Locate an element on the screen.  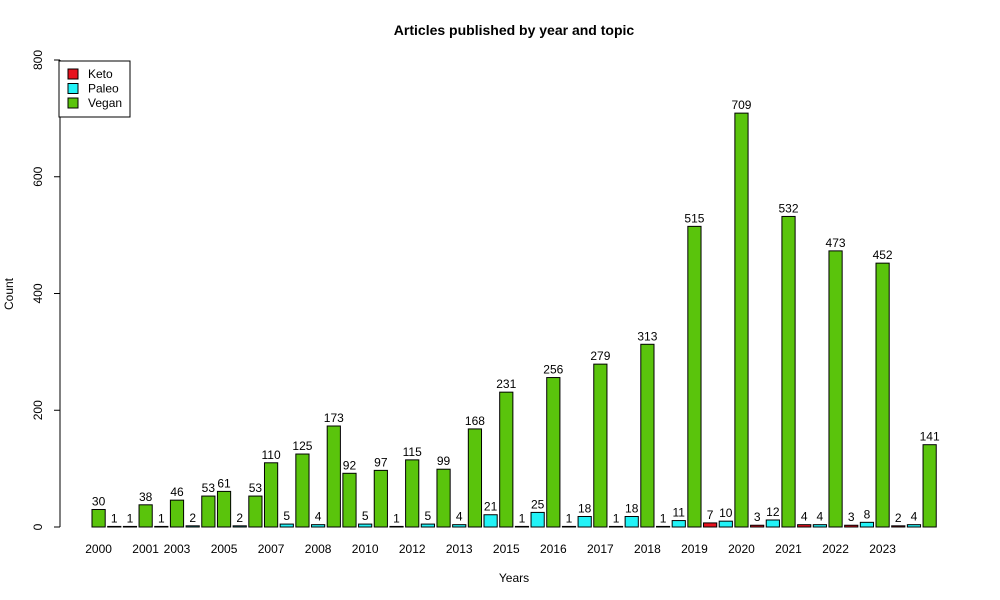
data-label: 21 is located at coordinates (491, 507).